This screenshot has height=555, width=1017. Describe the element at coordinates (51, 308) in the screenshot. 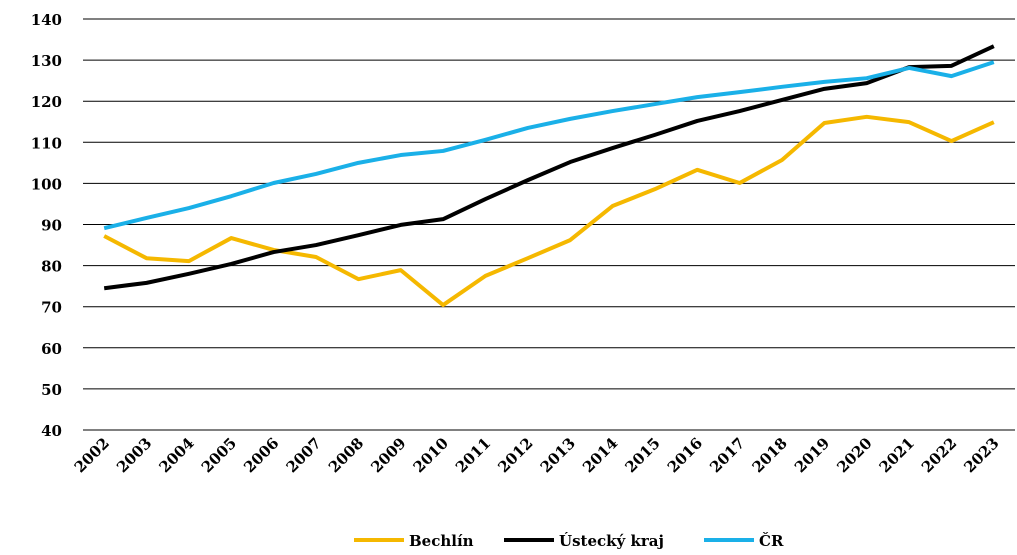

I see `y-tick-label: 70` at that location.